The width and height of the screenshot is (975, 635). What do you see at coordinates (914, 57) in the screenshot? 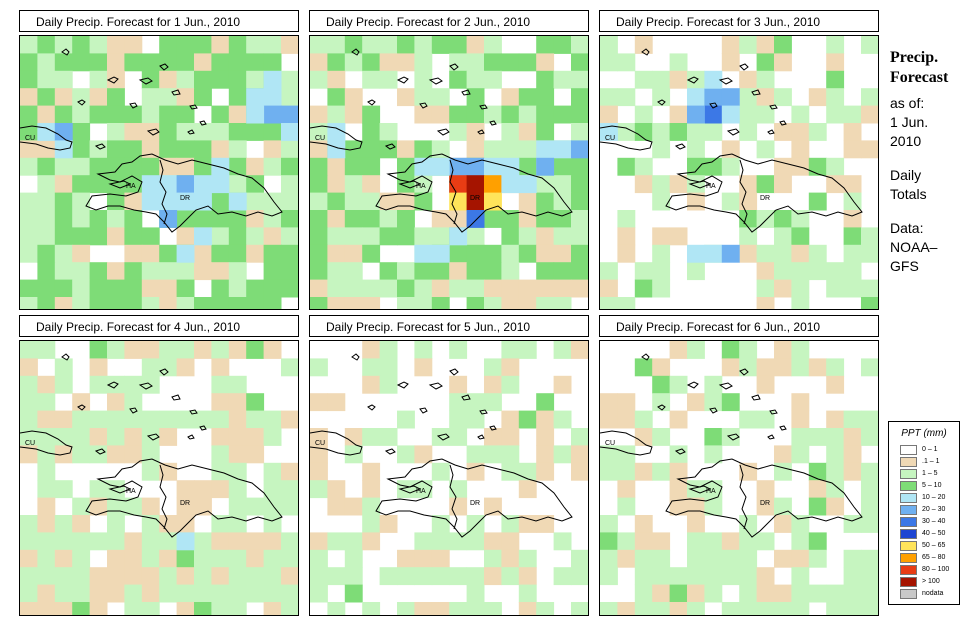
I see `side-title-1: Precip.` at bounding box center [914, 57].